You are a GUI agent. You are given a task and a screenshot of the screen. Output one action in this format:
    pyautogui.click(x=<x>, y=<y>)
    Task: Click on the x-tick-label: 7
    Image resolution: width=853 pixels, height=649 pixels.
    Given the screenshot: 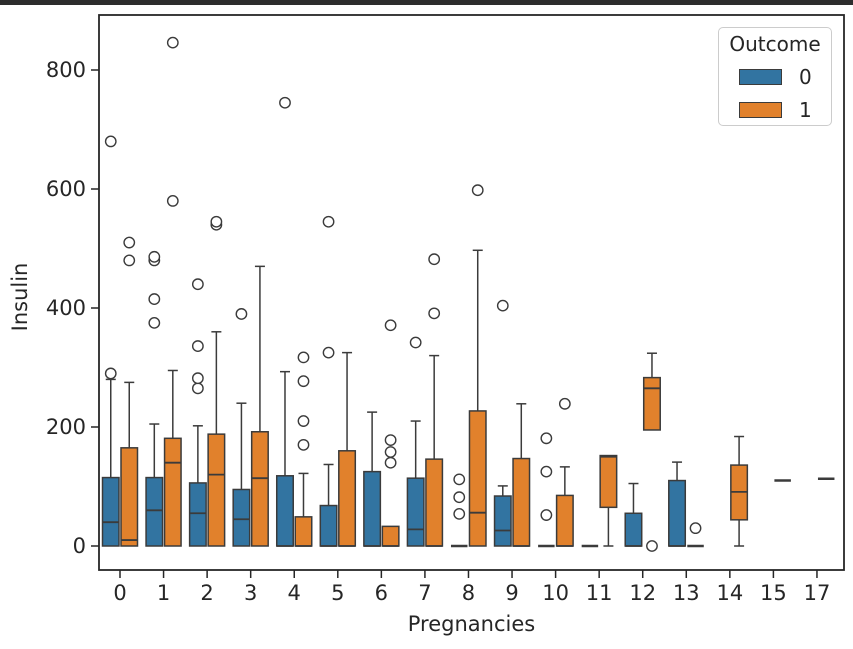 What is the action you would take?
    pyautogui.click(x=424, y=593)
    